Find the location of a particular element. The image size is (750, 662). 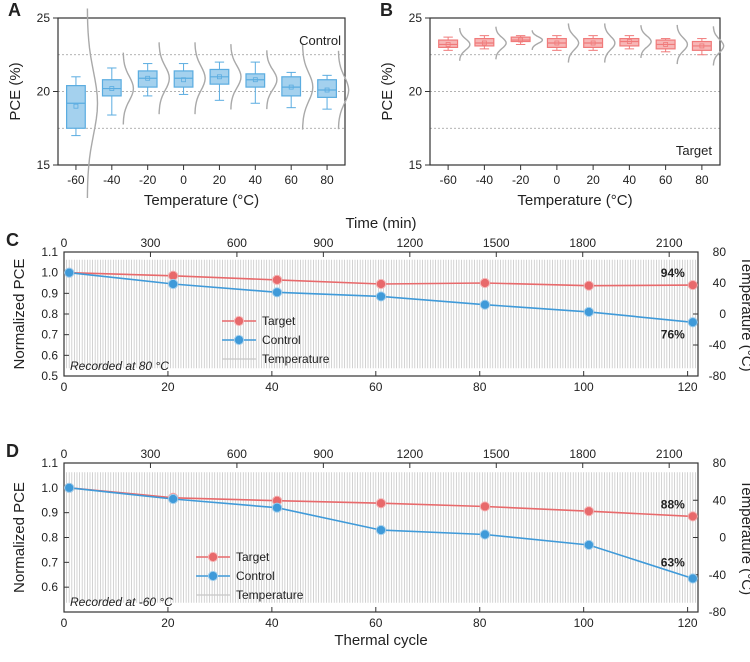

top-x-tick-label: 2100 is located at coordinates (669, 454).